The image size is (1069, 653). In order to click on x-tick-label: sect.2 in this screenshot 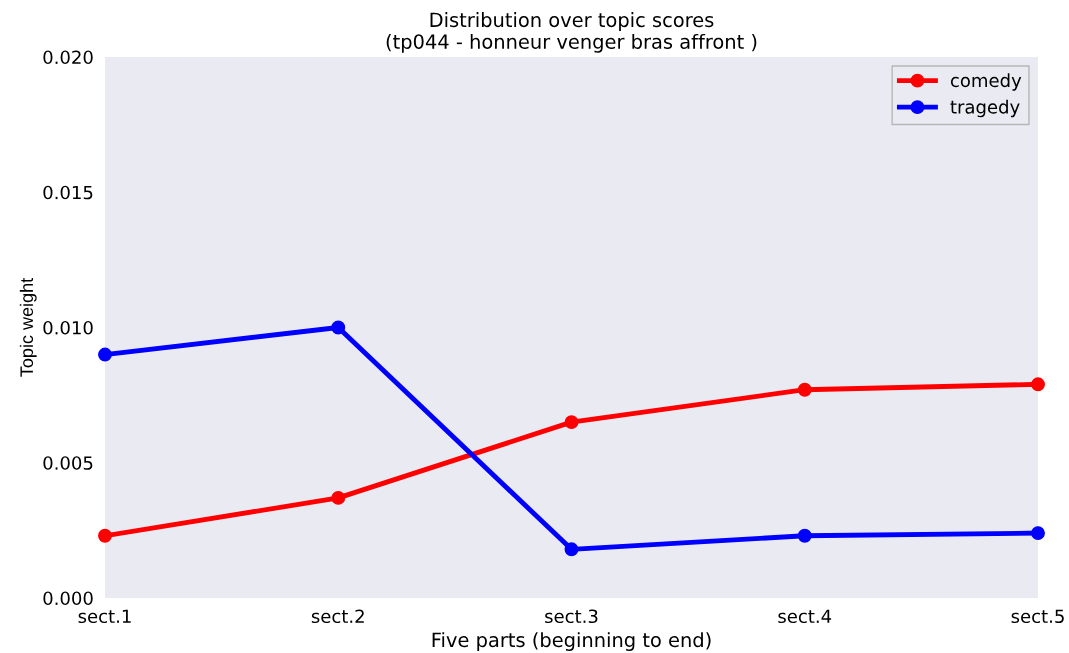, I will do `click(337, 616)`.